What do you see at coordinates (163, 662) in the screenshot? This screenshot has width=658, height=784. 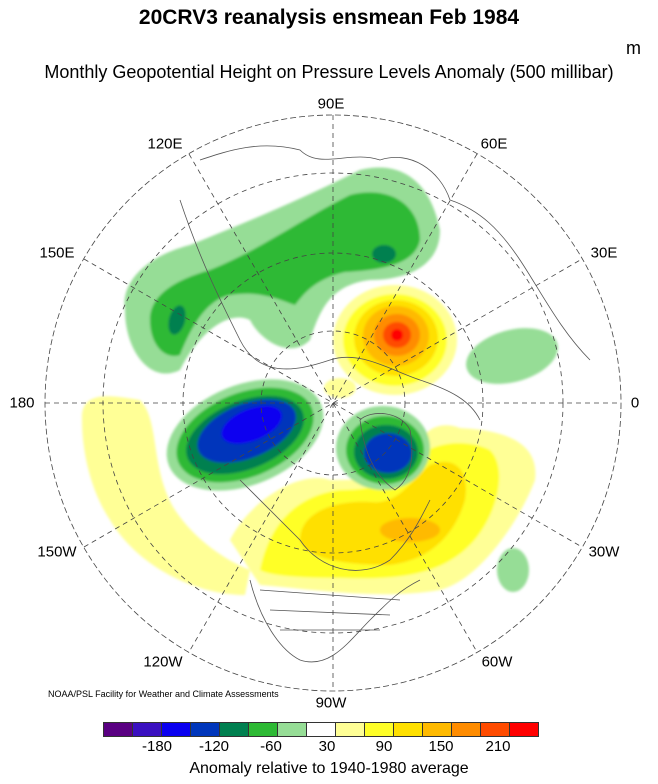 I see `lon-label-120w: 120W` at bounding box center [163, 662].